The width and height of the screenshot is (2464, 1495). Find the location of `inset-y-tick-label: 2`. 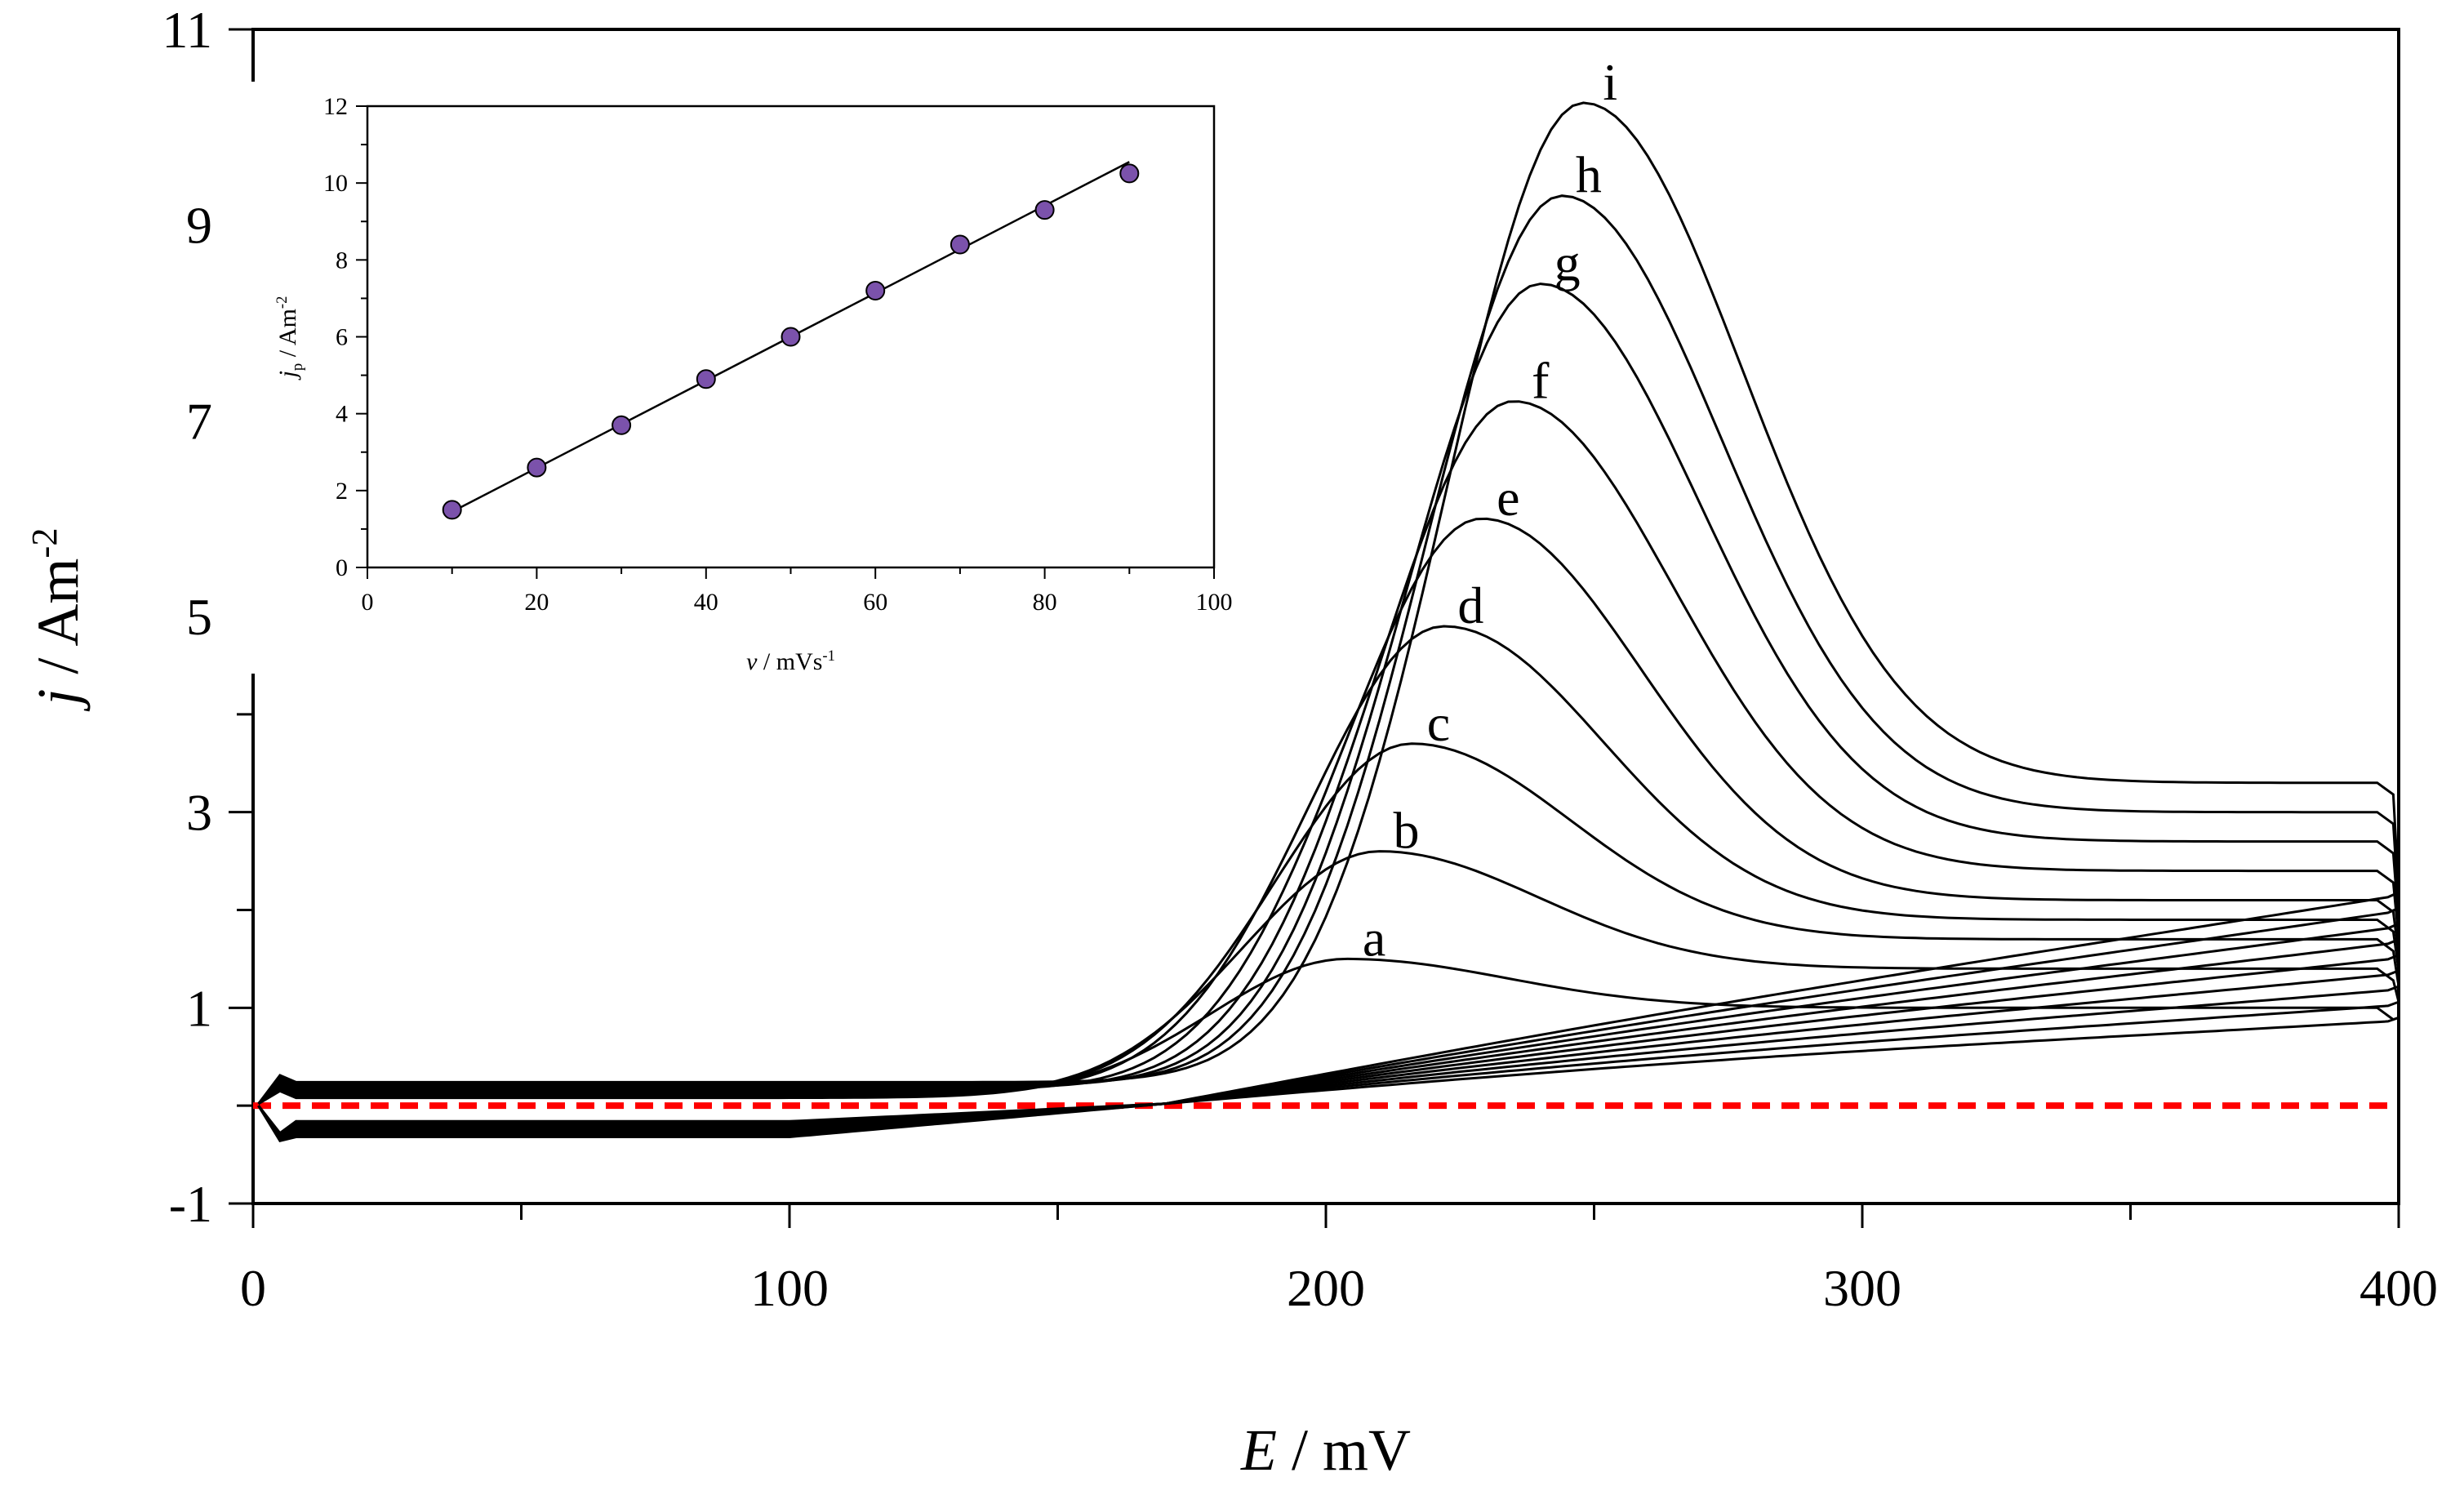

inset-y-tick-label: 2 is located at coordinates (342, 491).